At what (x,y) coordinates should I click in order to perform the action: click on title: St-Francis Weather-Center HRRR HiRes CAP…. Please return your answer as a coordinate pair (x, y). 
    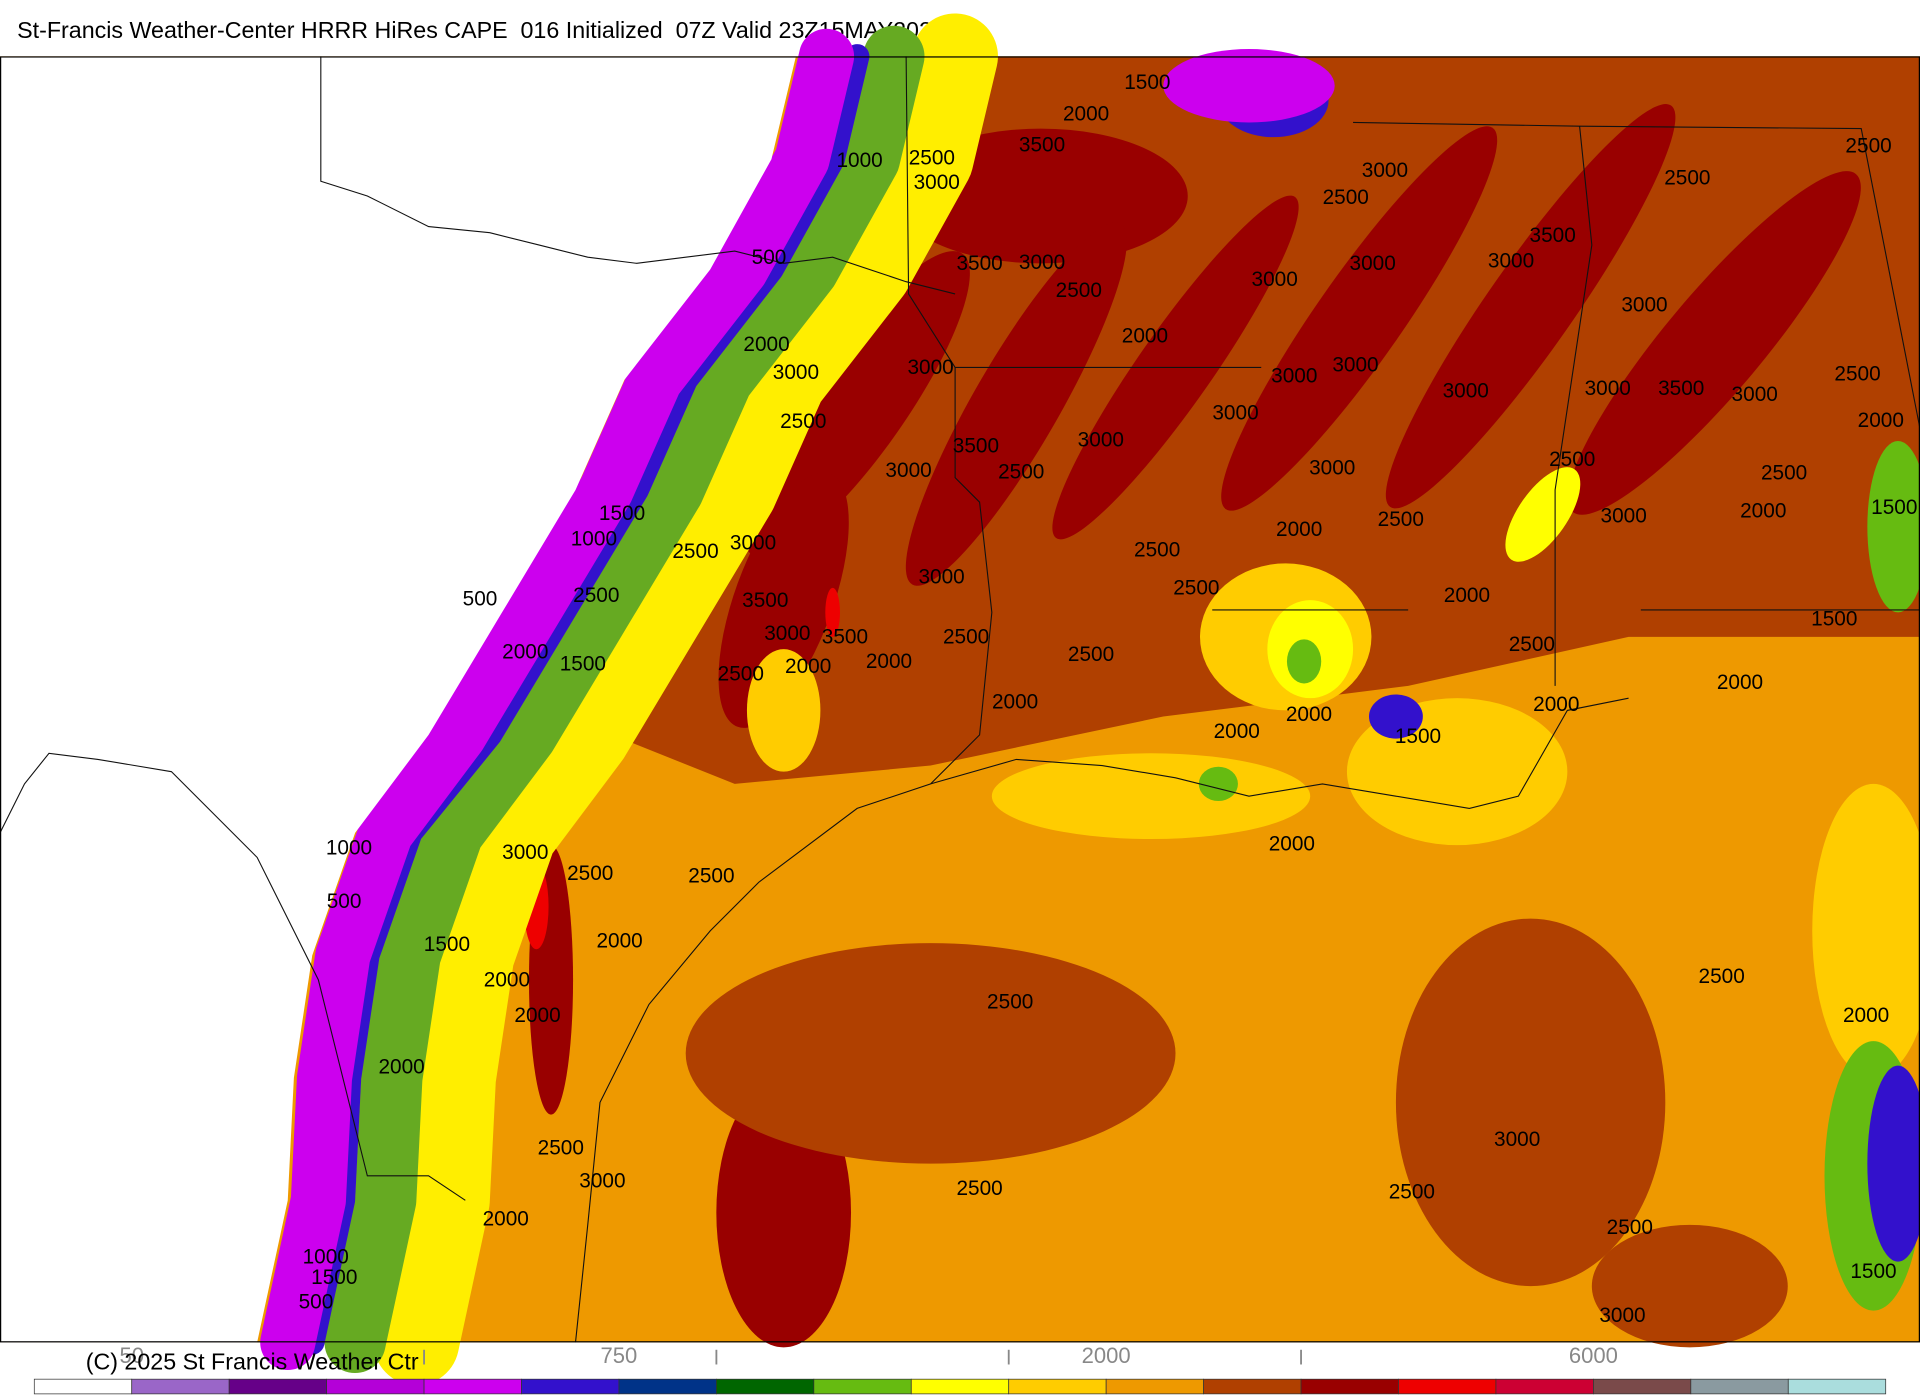
    Looking at the image, I should click on (481, 30).